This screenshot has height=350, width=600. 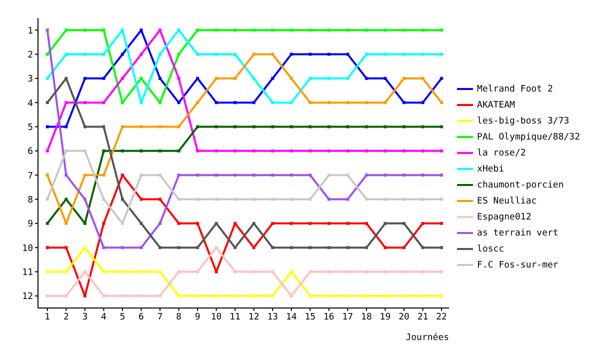 What do you see at coordinates (428, 337) in the screenshot?
I see `x-axis-title: Journées` at bounding box center [428, 337].